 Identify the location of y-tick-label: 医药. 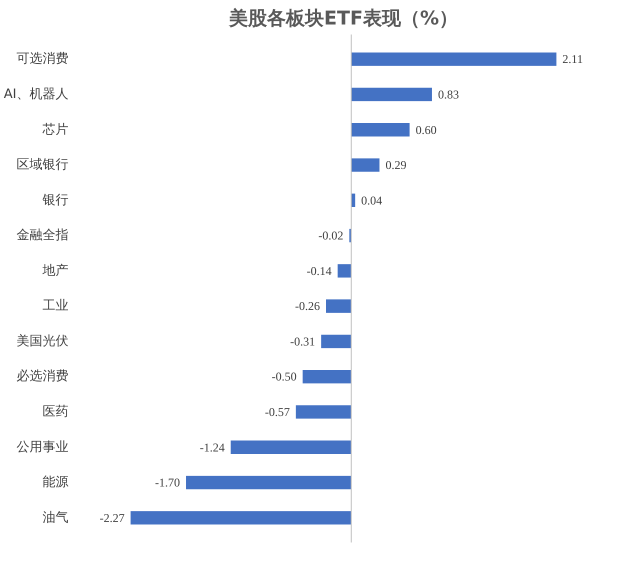
(55, 412).